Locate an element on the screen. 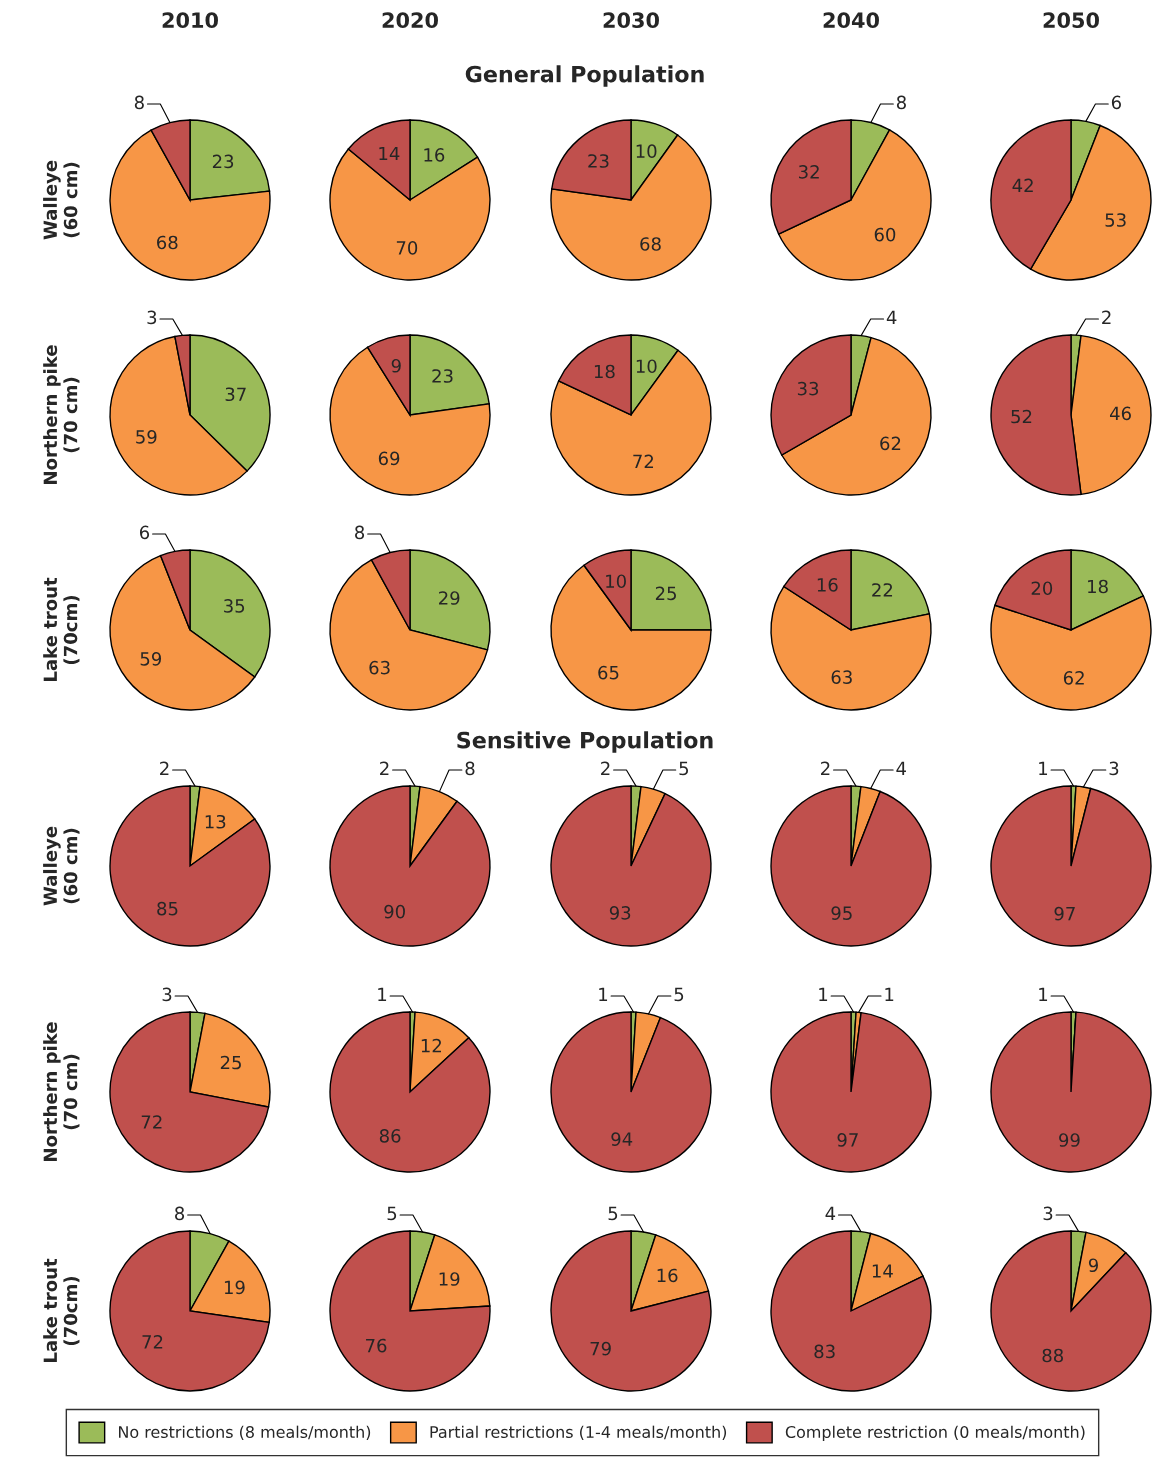 This screenshot has height=1468, width=1165. data-label: 22 is located at coordinates (882, 590).